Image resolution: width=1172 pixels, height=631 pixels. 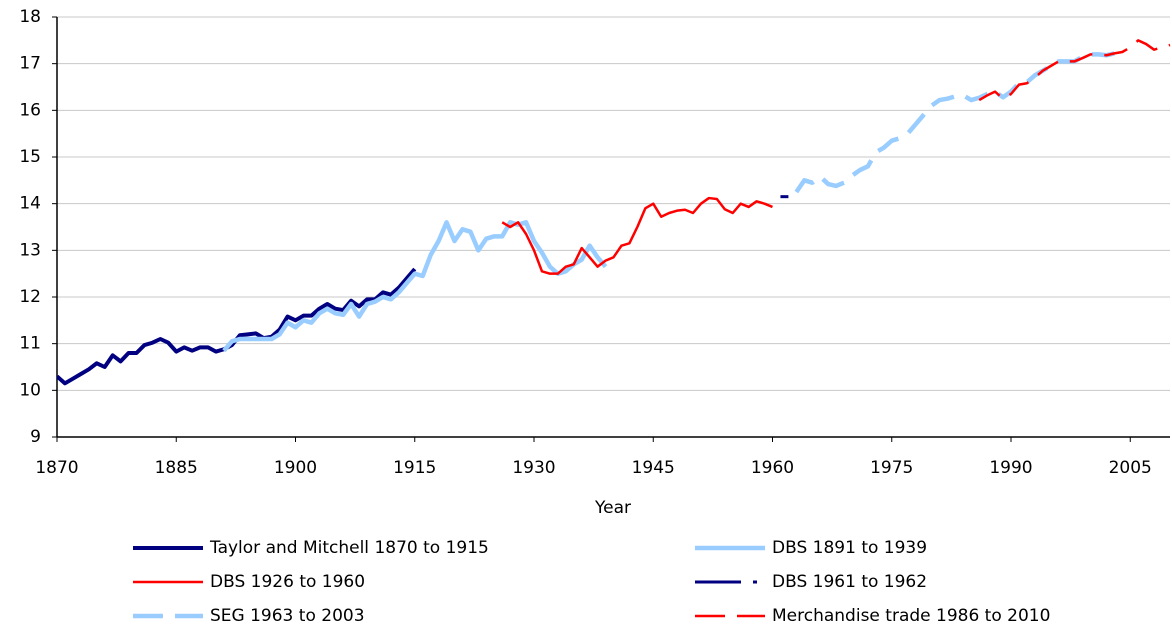 What do you see at coordinates (414, 468) in the screenshot?
I see `x-tick-label: 1915` at bounding box center [414, 468].